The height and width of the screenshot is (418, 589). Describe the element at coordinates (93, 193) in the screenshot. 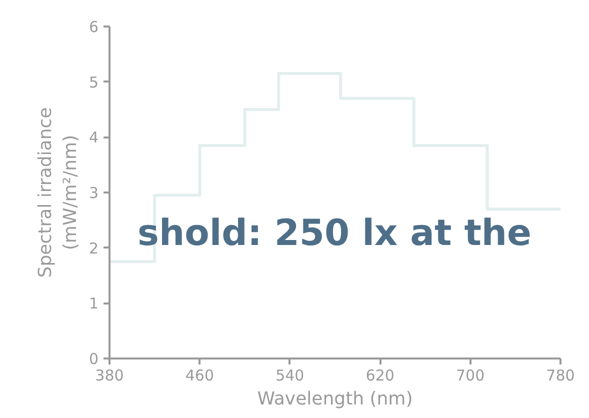

I see `y-tick-label: 3` at that location.